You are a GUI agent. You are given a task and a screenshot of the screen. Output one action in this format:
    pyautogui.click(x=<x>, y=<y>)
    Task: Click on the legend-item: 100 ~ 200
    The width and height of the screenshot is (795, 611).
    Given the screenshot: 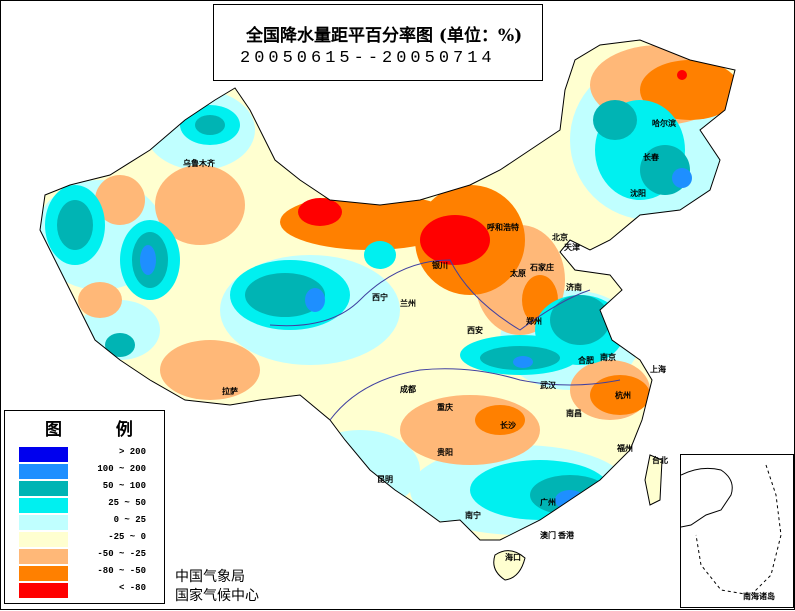 What is the action you would take?
    pyautogui.click(x=91, y=471)
    